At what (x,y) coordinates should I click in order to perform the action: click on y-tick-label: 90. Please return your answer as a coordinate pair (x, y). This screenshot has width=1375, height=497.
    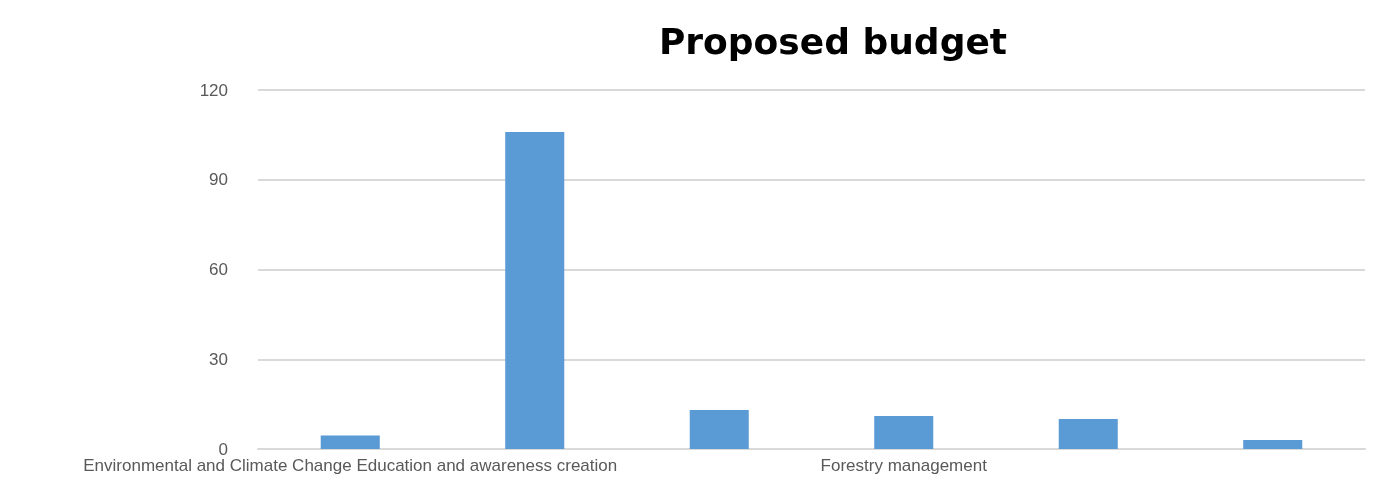
    Looking at the image, I should click on (218, 180).